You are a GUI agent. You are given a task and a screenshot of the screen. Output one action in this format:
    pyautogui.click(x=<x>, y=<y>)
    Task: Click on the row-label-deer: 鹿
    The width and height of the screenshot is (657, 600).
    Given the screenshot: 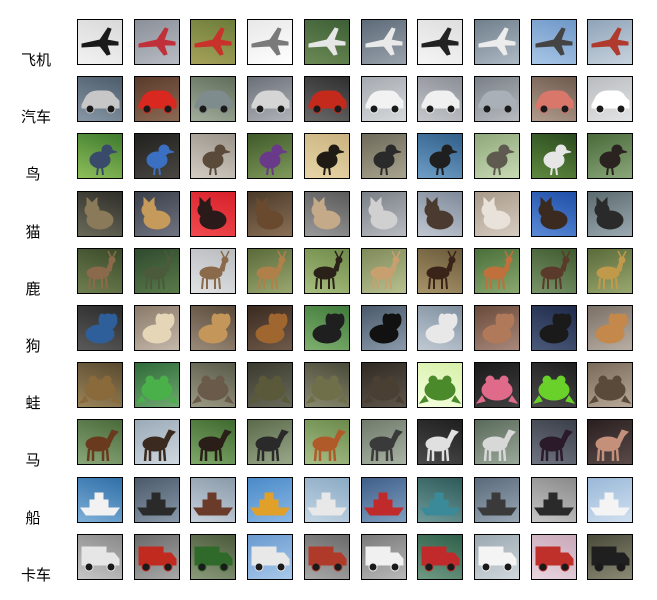 What is the action you would take?
    pyautogui.click(x=33, y=288)
    